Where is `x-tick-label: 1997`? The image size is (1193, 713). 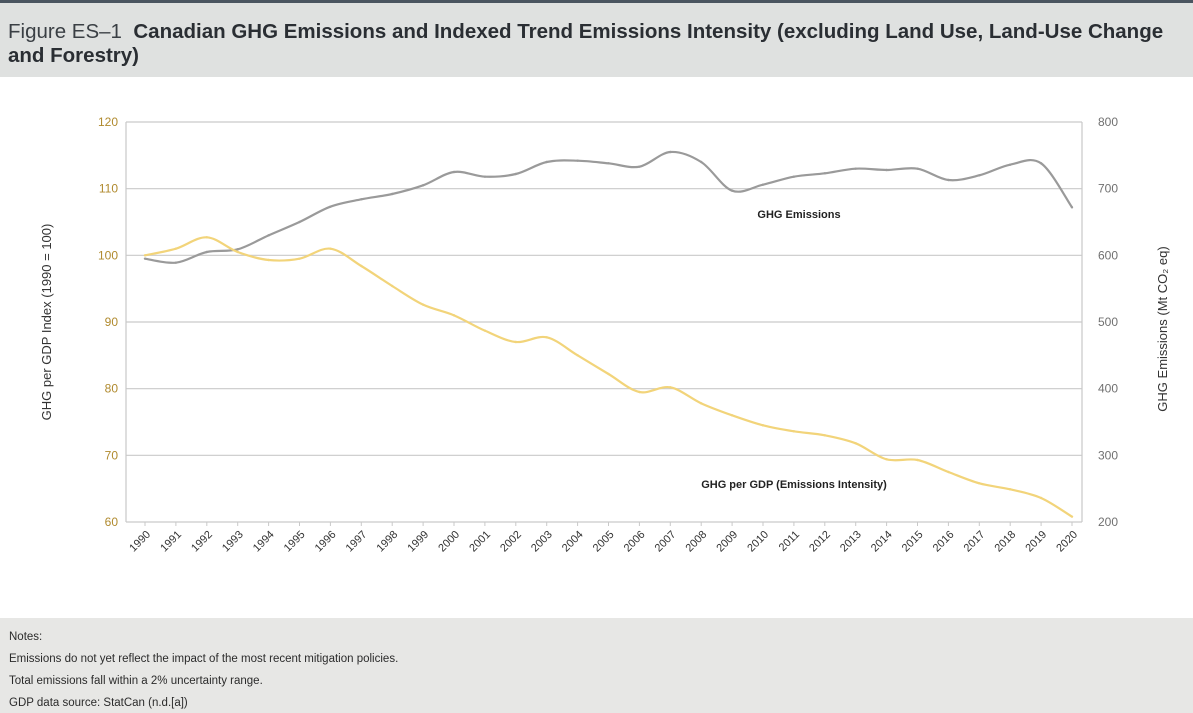
x-tick-label: 1997 is located at coordinates (357, 542).